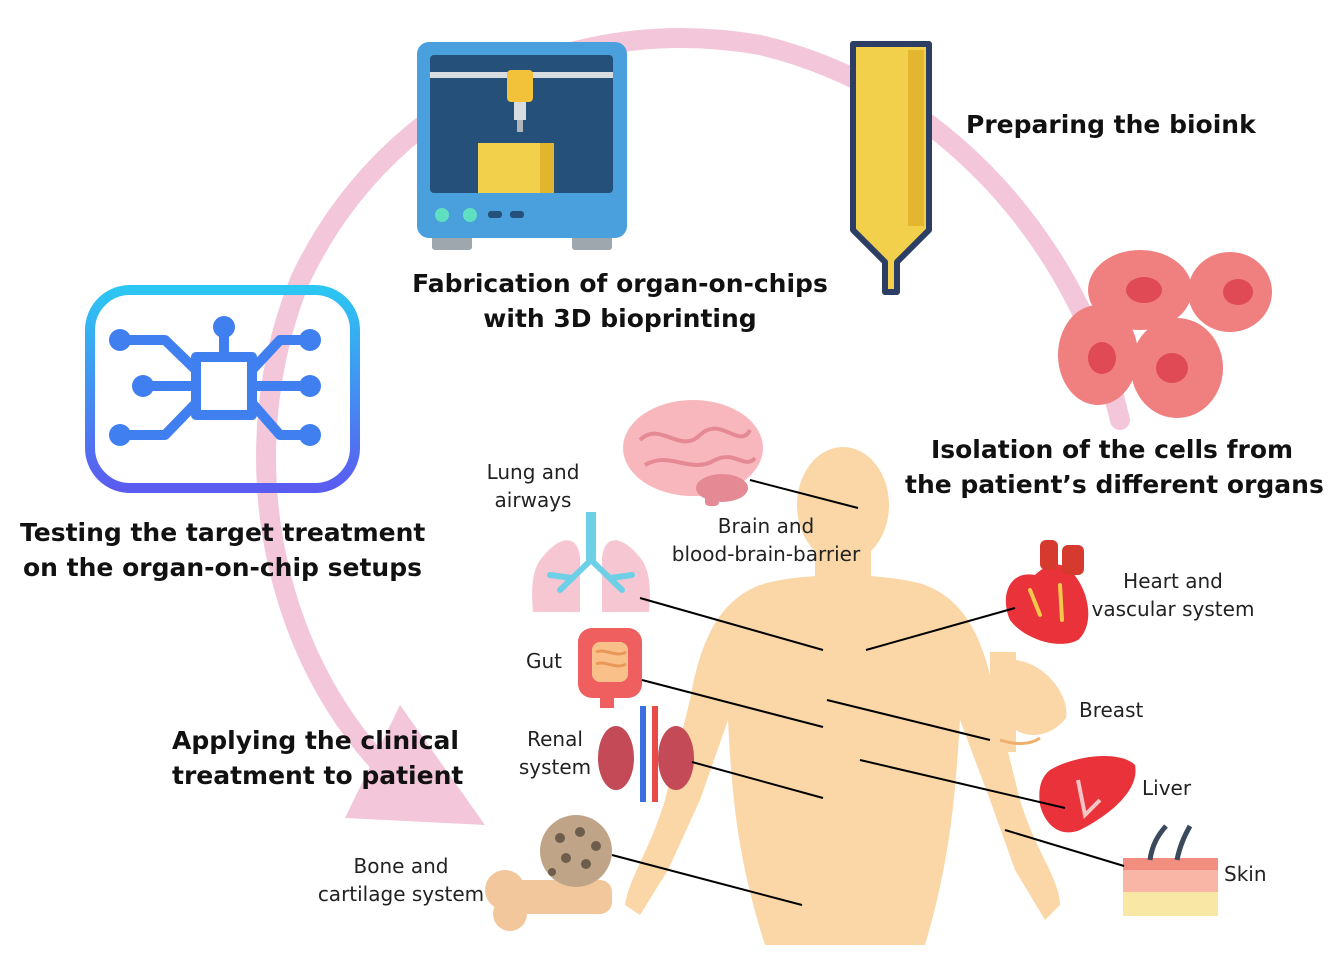 This screenshot has width=1328, height=963. Describe the element at coordinates (1028, 702) in the screenshot. I see `breast-icon` at that location.